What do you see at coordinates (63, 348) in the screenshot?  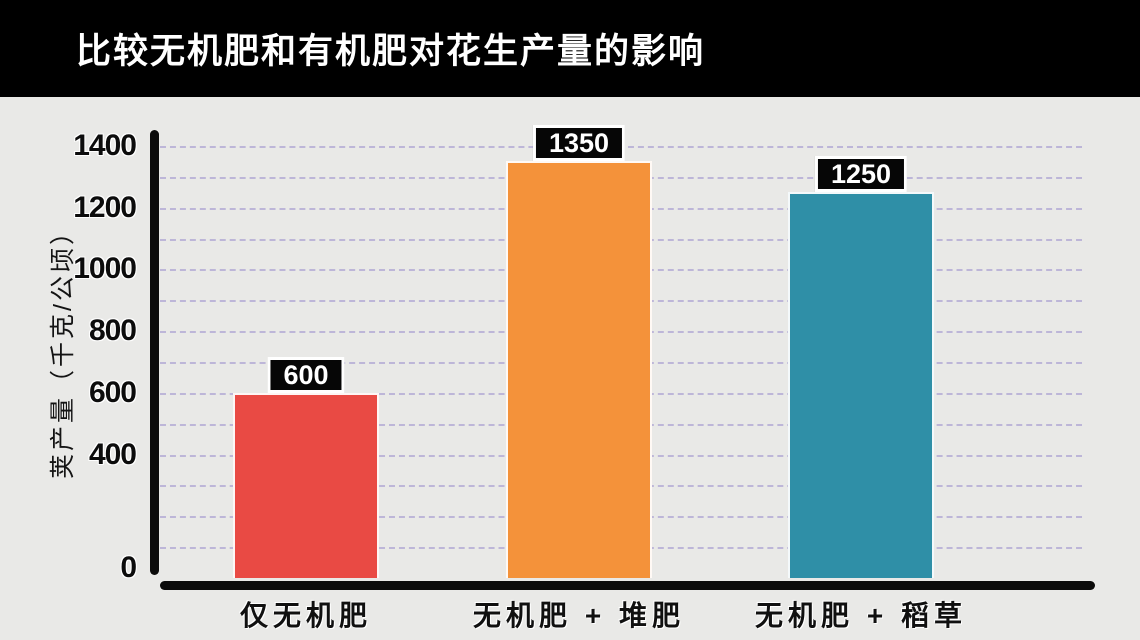 I see `y-axis-title: 荚产量（千克/公顷）` at bounding box center [63, 348].